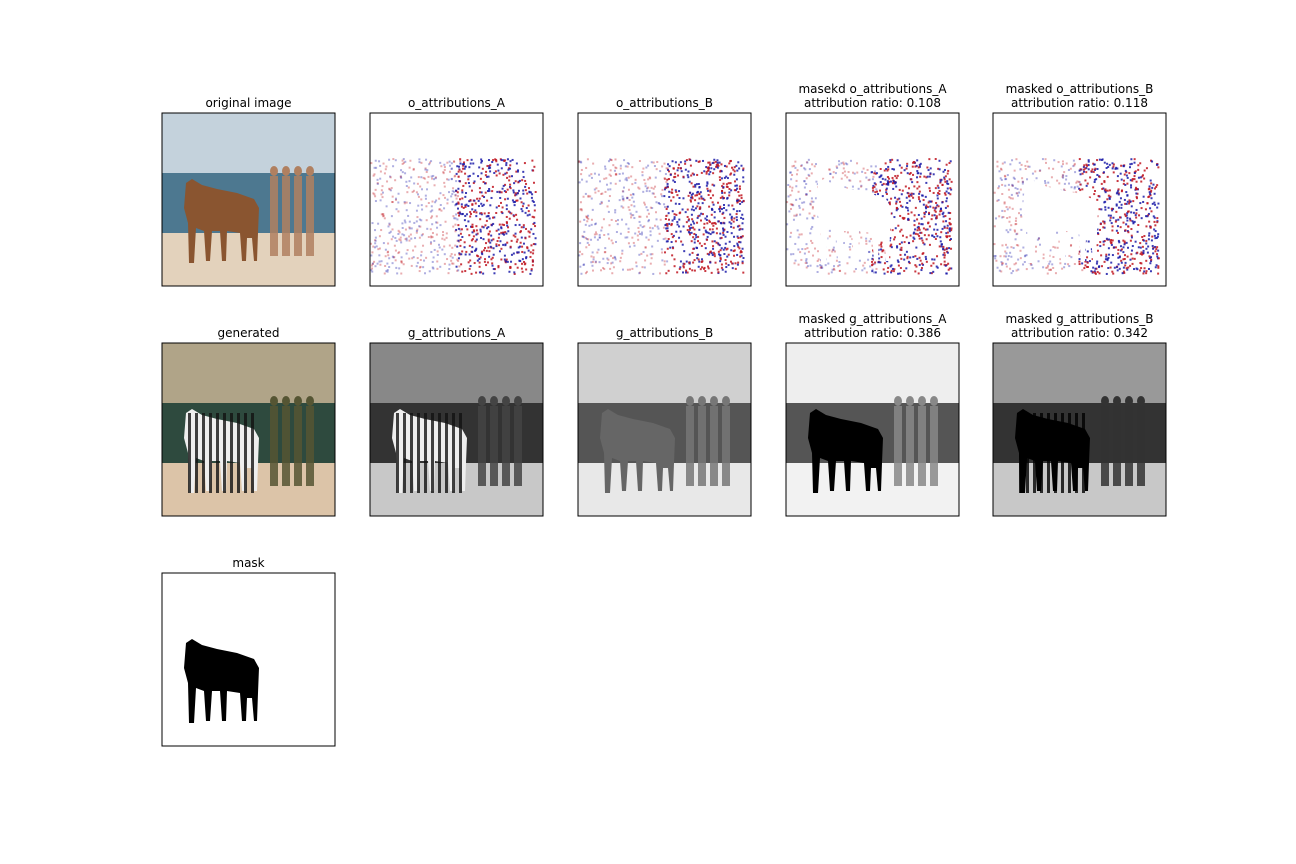 The height and width of the screenshot is (864, 1296). Describe the element at coordinates (872, 429) in the screenshot. I see `frame` at that location.